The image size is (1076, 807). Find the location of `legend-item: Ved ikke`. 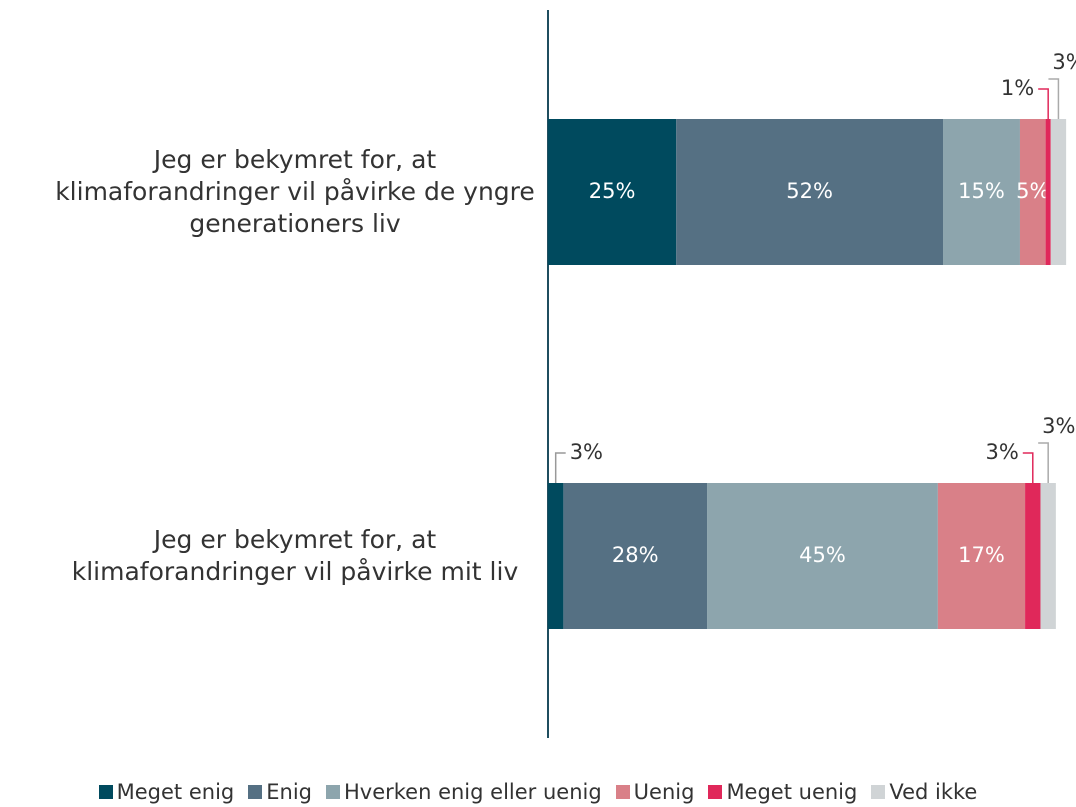

legend-item: Ved ikke is located at coordinates (924, 792).